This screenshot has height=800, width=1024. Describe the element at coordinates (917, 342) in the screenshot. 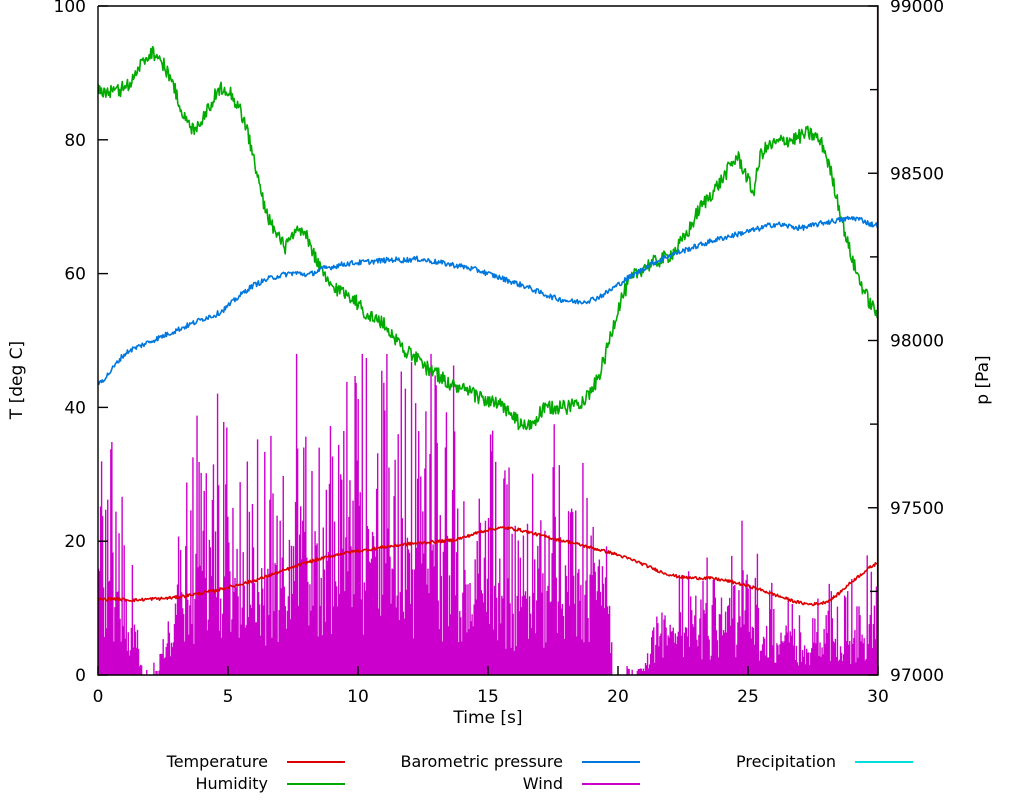

I see `y-tick-label-right: 98000` at that location.